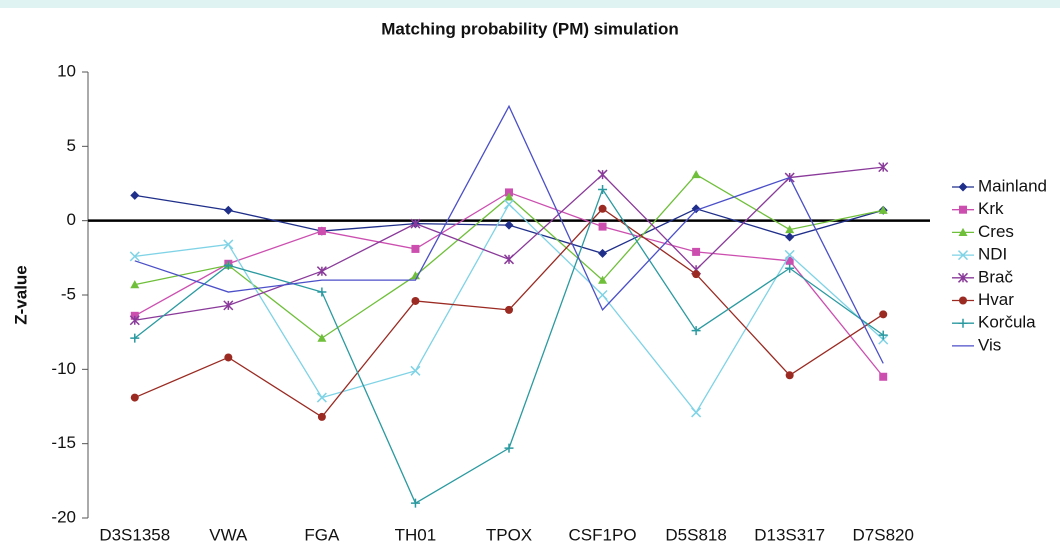 This screenshot has height=550, width=1060. Describe the element at coordinates (991, 208) in the screenshot. I see `legend-label: Krk` at that location.